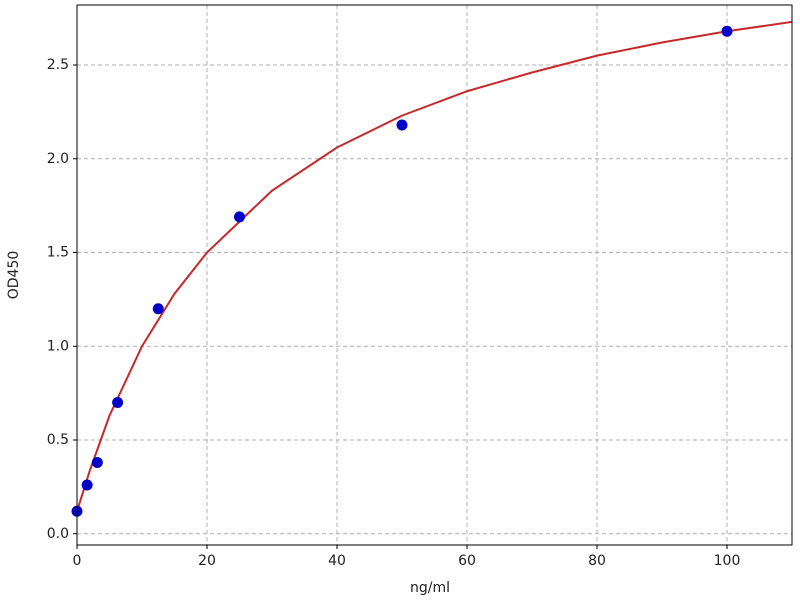  What do you see at coordinates (58, 253) in the screenshot?
I see `y-tick-label: 1.5` at bounding box center [58, 253].